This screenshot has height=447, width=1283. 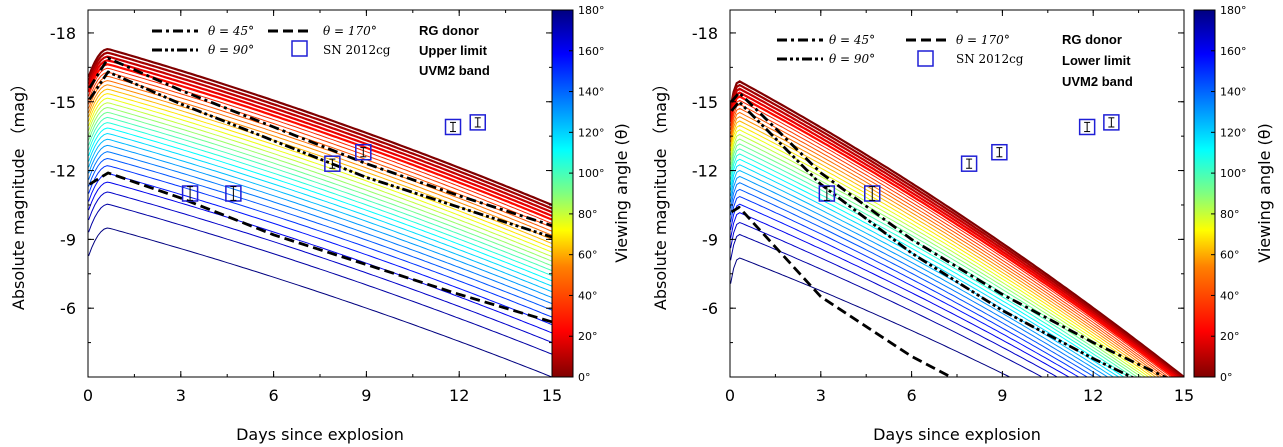 What do you see at coordinates (1264, 193) in the screenshot?
I see `right-colorbar-label: Viewing angle (θ)` at bounding box center [1264, 193].